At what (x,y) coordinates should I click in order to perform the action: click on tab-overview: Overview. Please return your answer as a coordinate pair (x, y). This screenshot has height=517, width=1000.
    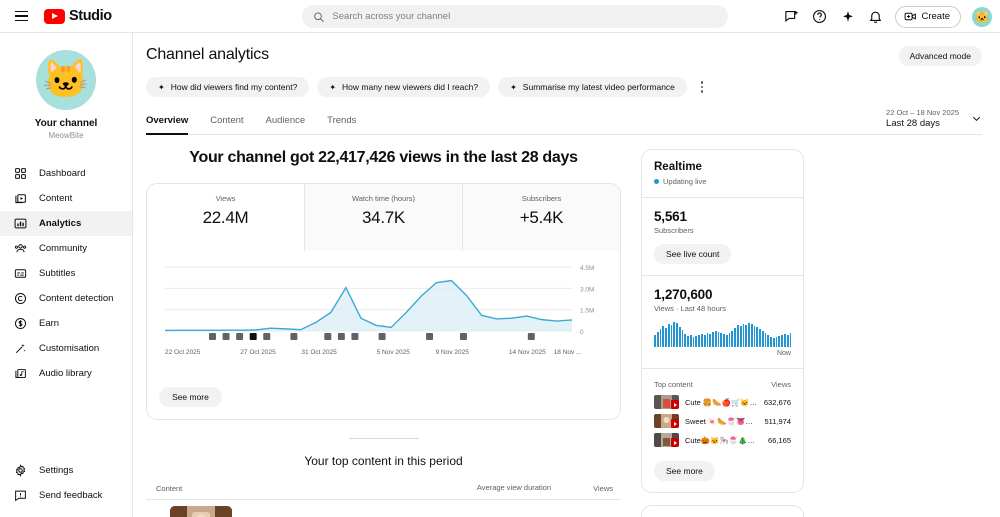
    Looking at the image, I should click on (167, 125).